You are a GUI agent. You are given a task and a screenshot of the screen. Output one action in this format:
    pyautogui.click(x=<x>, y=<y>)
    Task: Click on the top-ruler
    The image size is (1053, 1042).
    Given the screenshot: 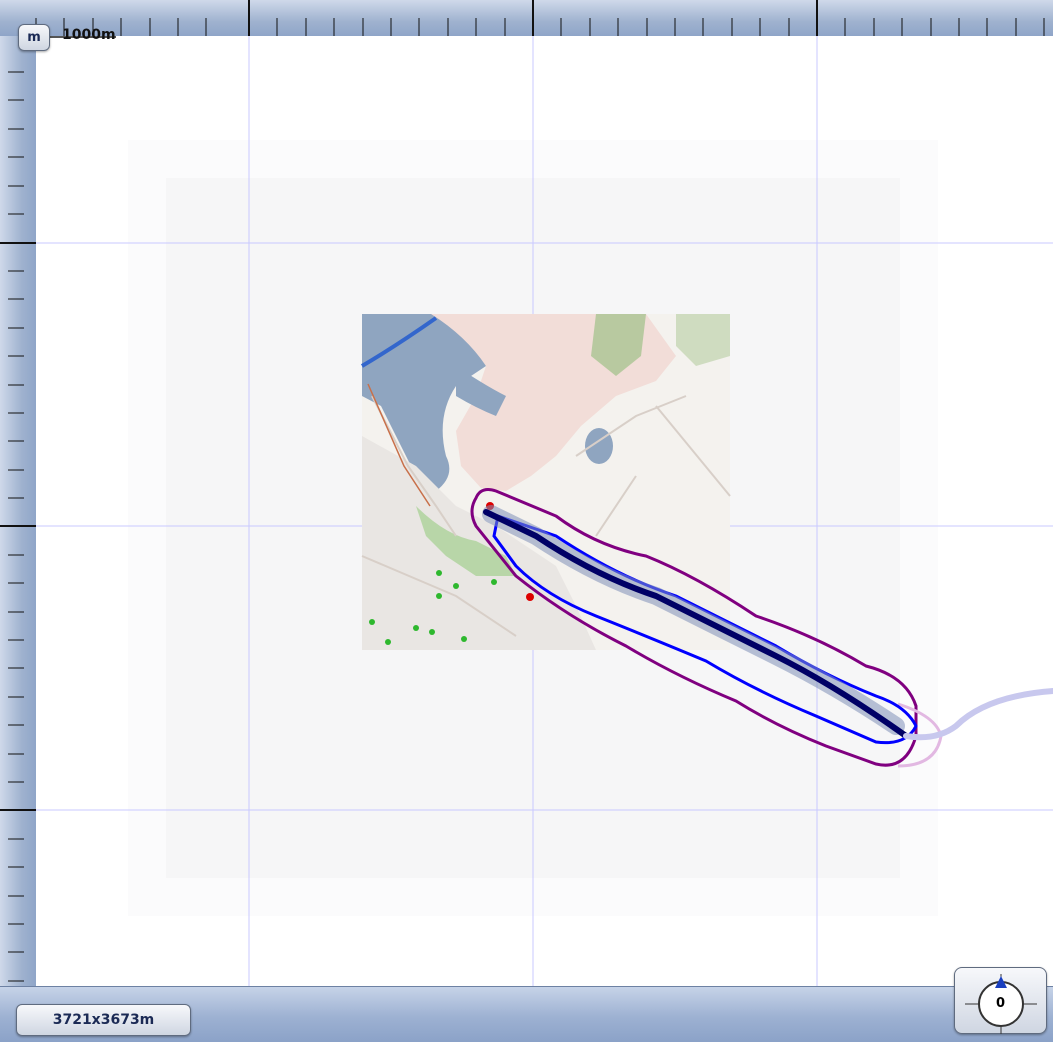 What is the action you would take?
    pyautogui.click(x=526, y=18)
    